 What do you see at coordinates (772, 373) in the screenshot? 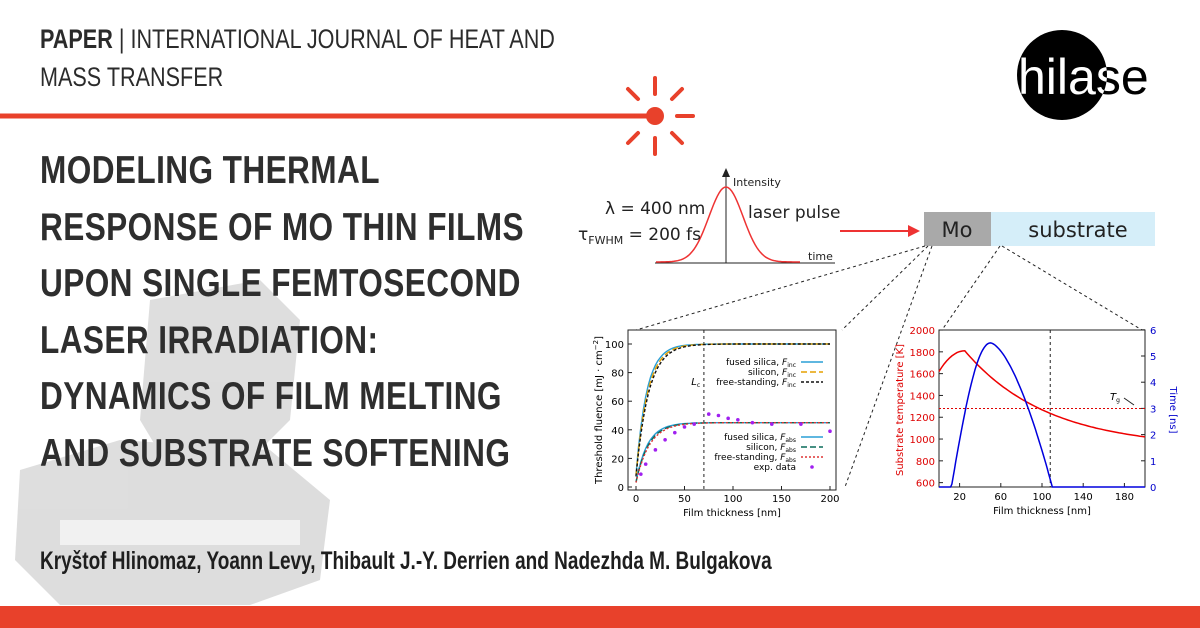
I see `legend-text: silicon, Finc` at bounding box center [772, 373].